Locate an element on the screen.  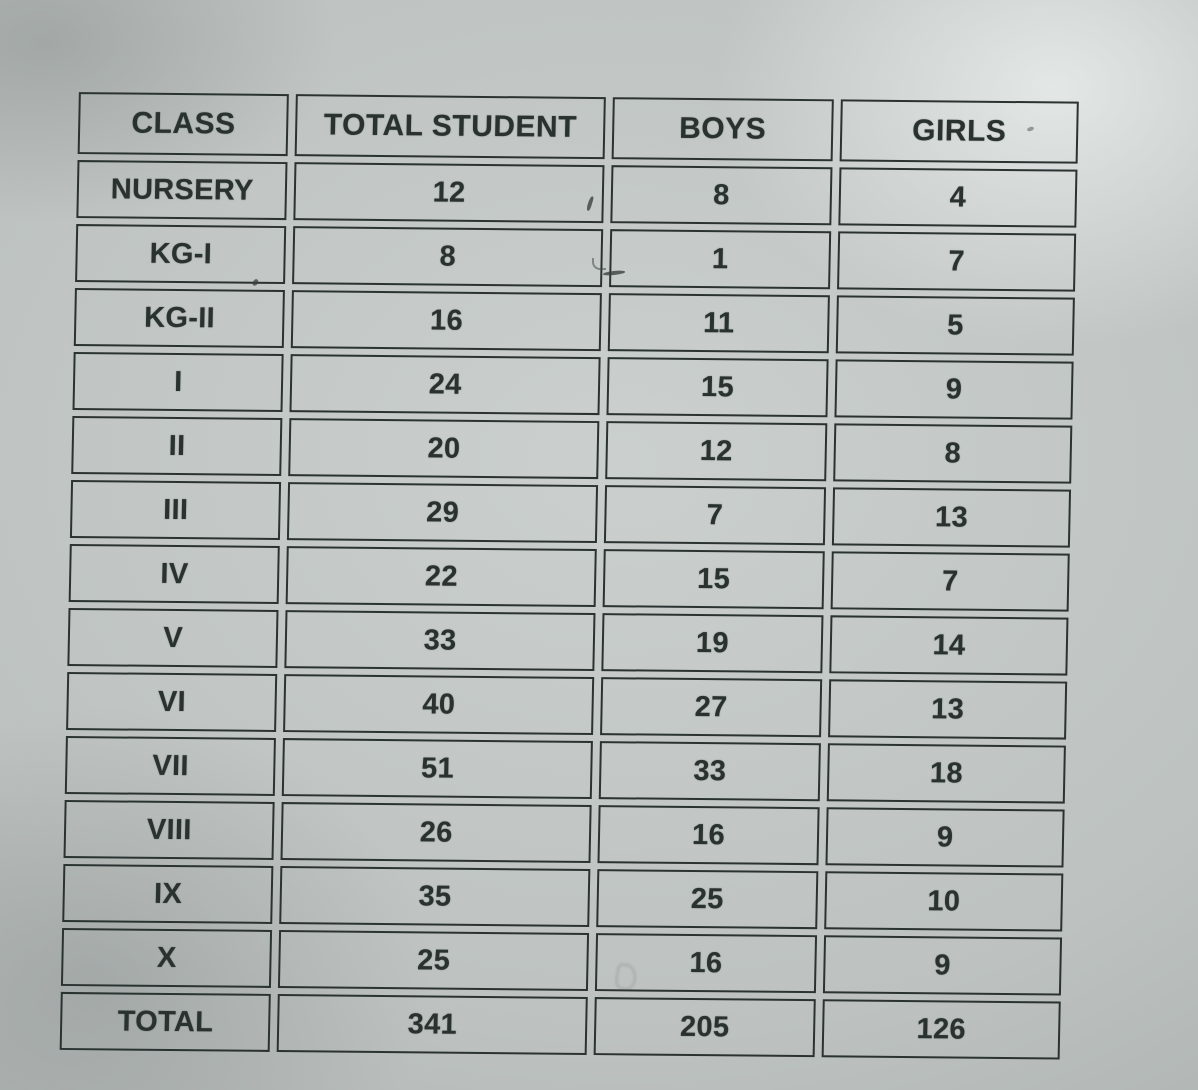
cell-total: 12 is located at coordinates (449, 193).